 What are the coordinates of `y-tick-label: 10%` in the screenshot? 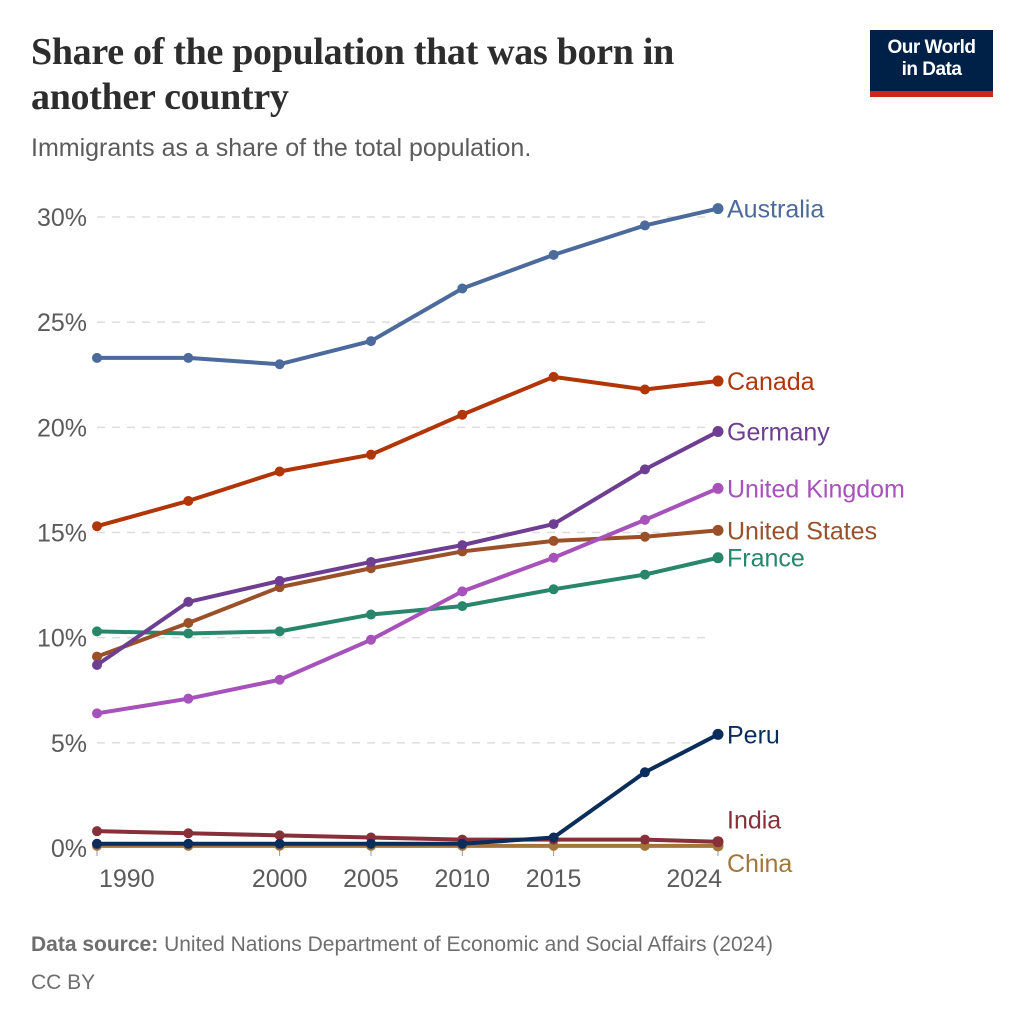 It's located at (62, 639).